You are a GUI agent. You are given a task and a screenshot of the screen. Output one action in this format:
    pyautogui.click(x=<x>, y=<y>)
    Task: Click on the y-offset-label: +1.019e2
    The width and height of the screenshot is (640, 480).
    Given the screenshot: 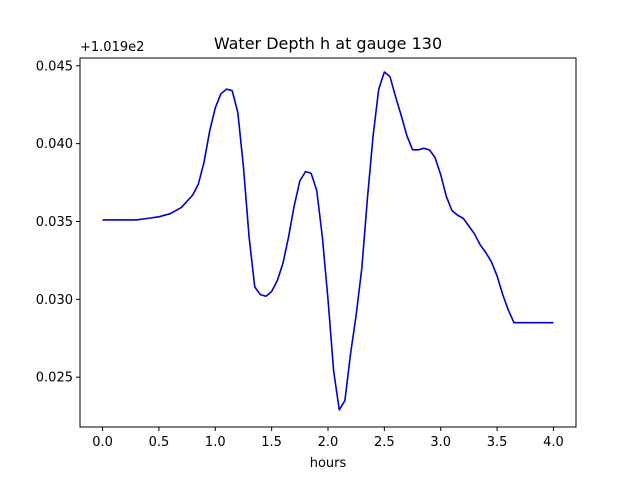 What is the action you would take?
    pyautogui.click(x=112, y=47)
    